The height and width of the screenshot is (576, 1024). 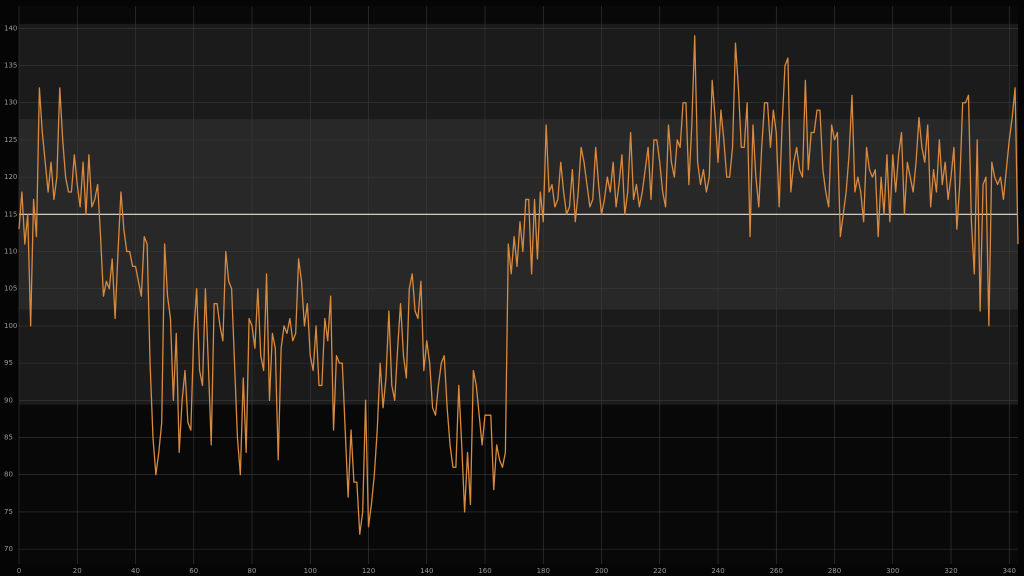 What do you see at coordinates (543, 571) in the screenshot?
I see `x-tick-label: 180` at bounding box center [543, 571].